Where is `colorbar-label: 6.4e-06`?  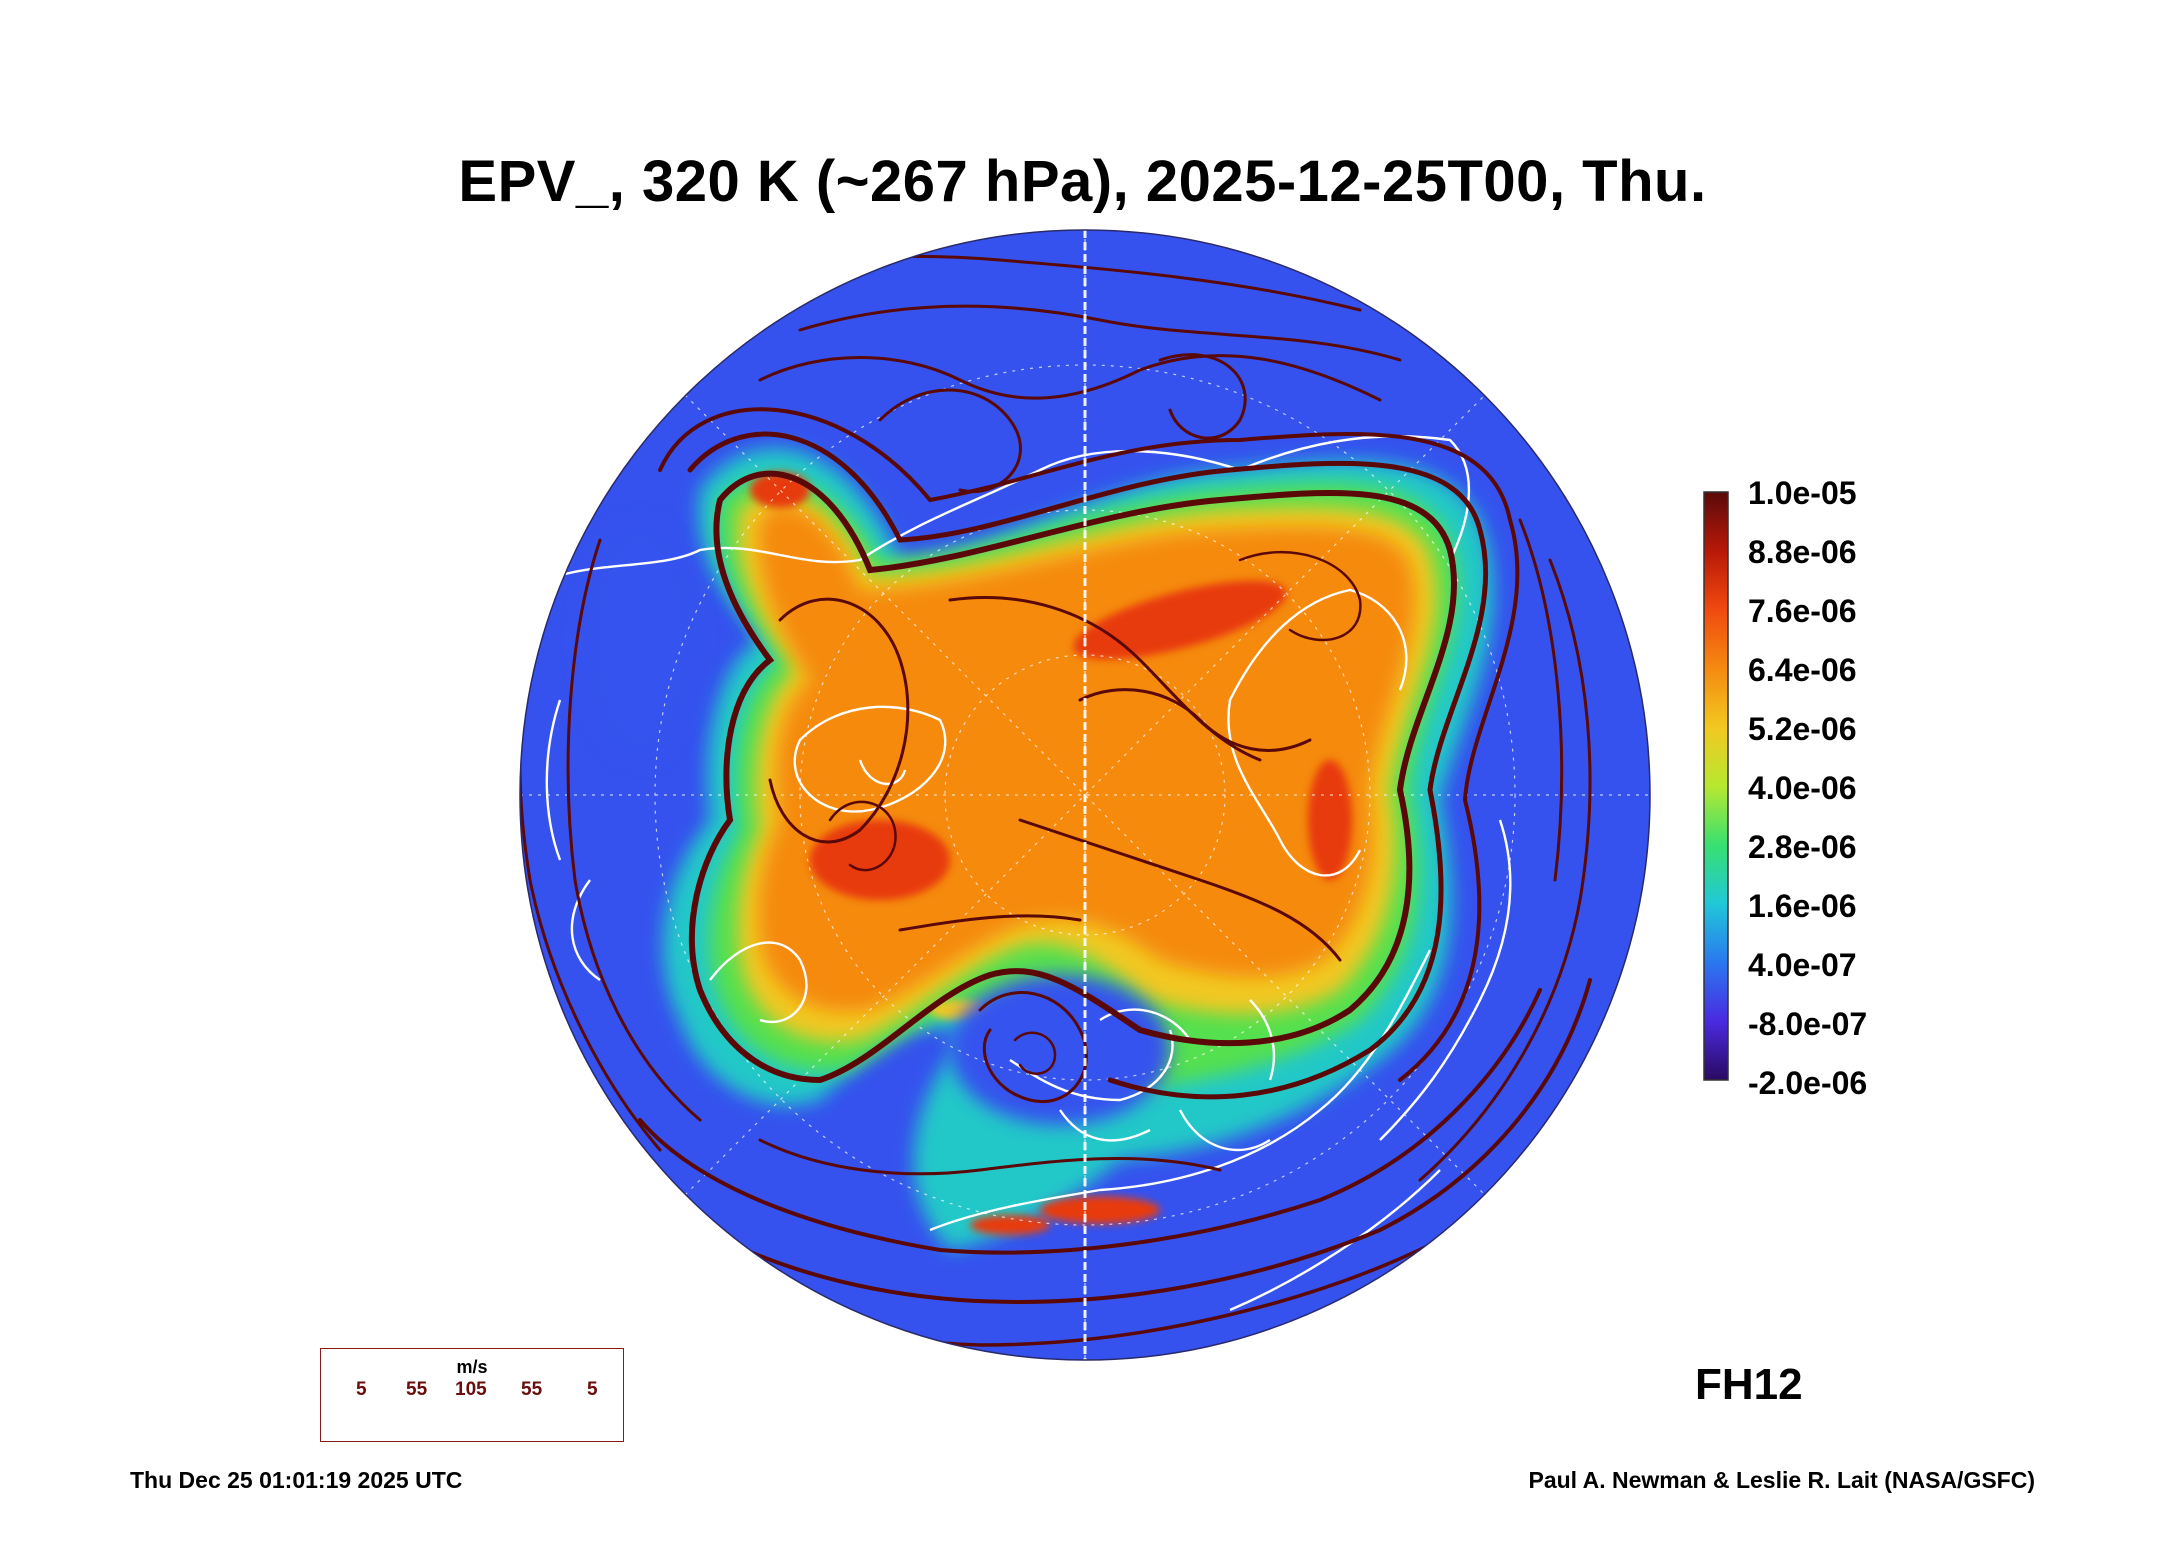 colorbar-label: 6.4e-06 is located at coordinates (1802, 670).